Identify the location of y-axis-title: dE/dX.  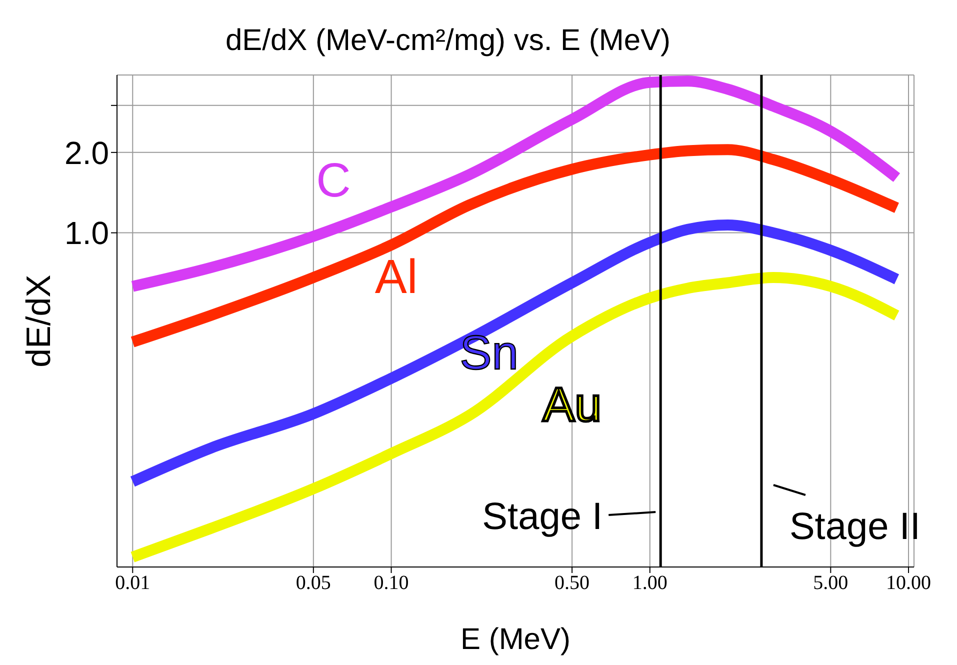
(39, 321).